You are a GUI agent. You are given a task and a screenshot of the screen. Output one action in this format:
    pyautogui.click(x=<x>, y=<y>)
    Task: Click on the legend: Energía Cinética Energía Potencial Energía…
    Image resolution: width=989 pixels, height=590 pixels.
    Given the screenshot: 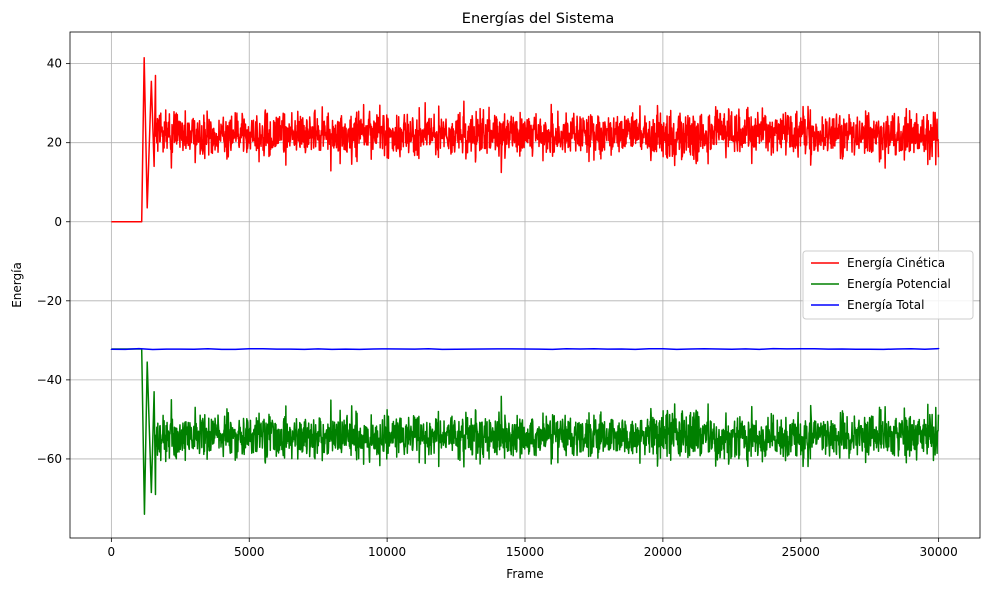 What is the action you would take?
    pyautogui.click(x=888, y=285)
    